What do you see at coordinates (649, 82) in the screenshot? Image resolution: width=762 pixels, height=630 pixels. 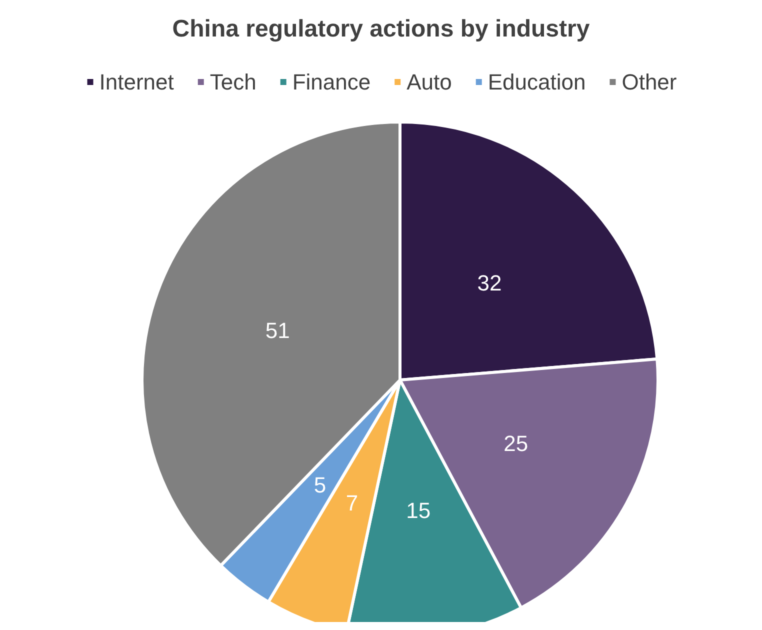 I see `legend-label: Other` at bounding box center [649, 82].